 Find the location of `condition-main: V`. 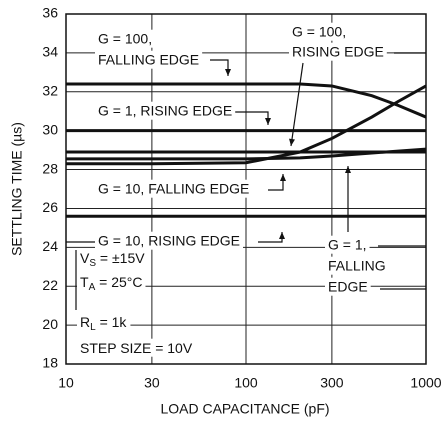

condition-main: V is located at coordinates (85, 258).